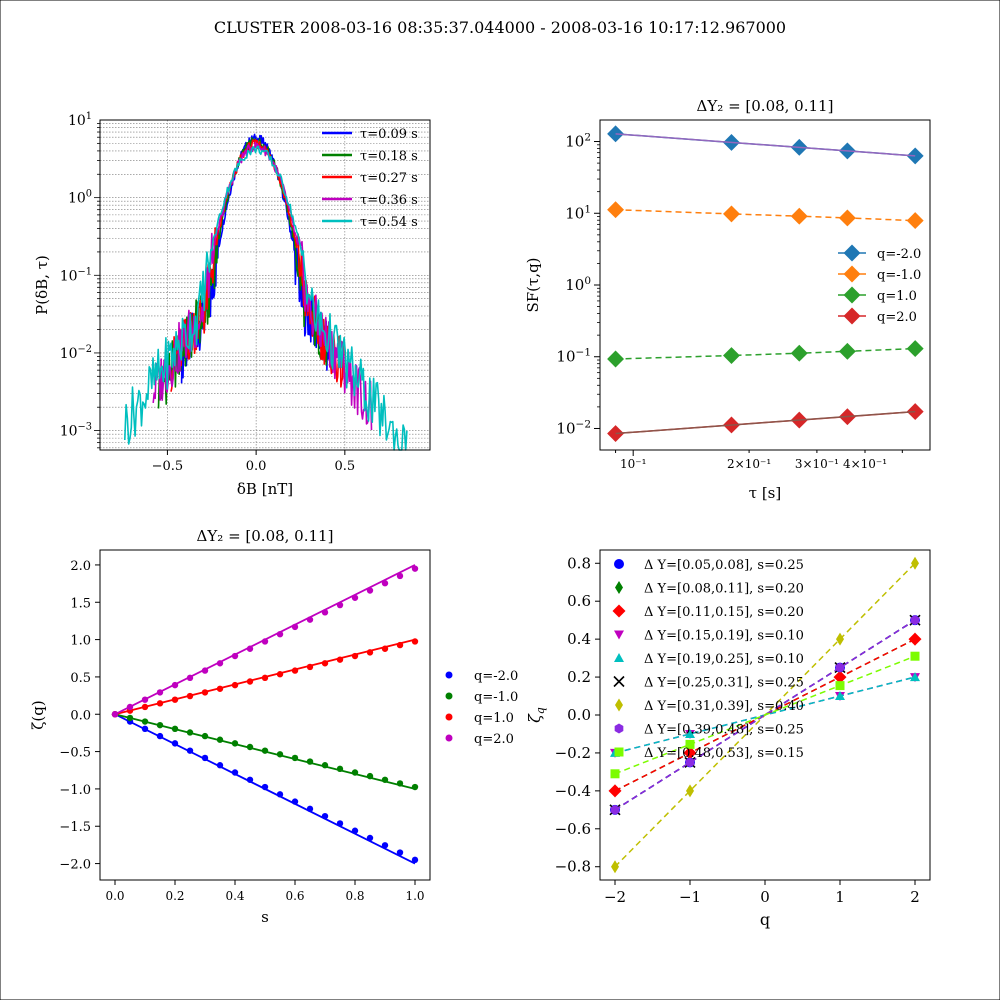 This screenshot has height=1000, width=1000. Describe the element at coordinates (80, 641) in the screenshot. I see `y-tick-label: 1.0` at that location.